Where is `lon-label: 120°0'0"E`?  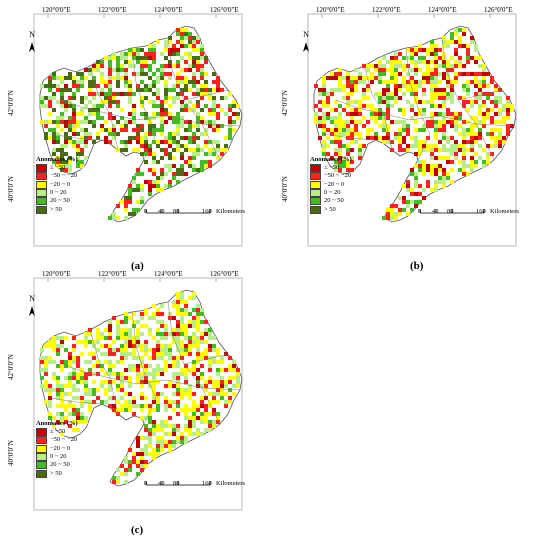 lon-label: 120°0'0"E is located at coordinates (330, 10).